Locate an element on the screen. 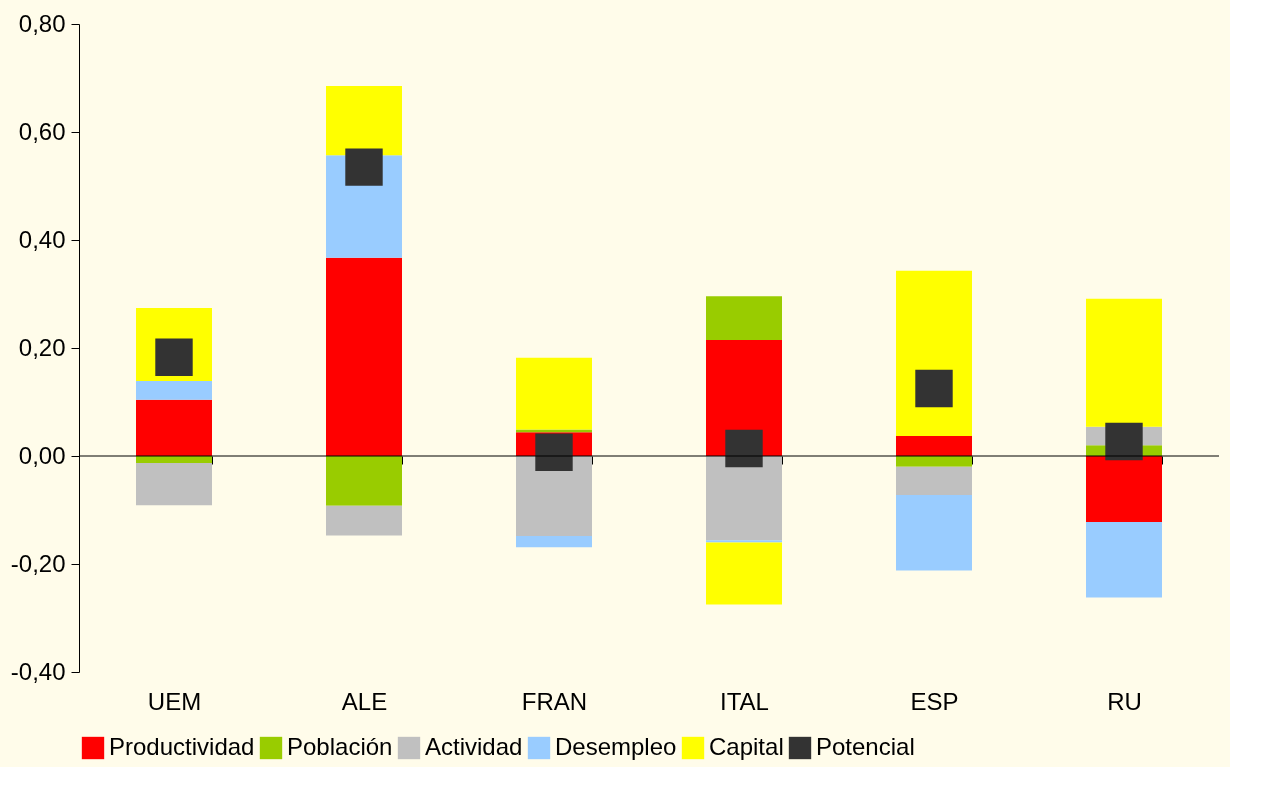 This screenshot has width=1269, height=806. y-tick-label: -0,20 is located at coordinates (38, 563).